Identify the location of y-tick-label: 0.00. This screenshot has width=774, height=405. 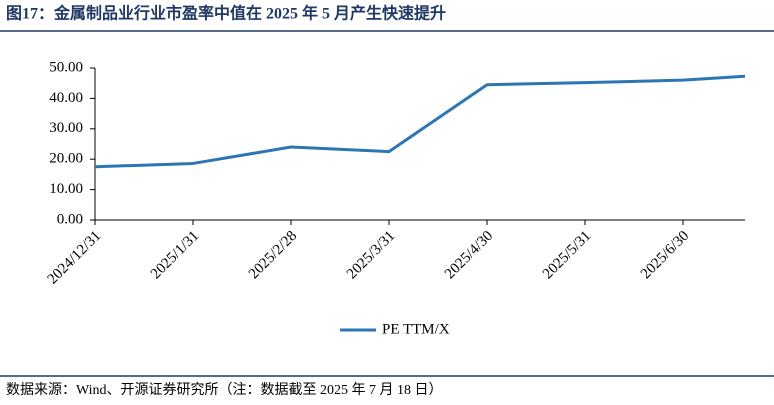
(70, 219).